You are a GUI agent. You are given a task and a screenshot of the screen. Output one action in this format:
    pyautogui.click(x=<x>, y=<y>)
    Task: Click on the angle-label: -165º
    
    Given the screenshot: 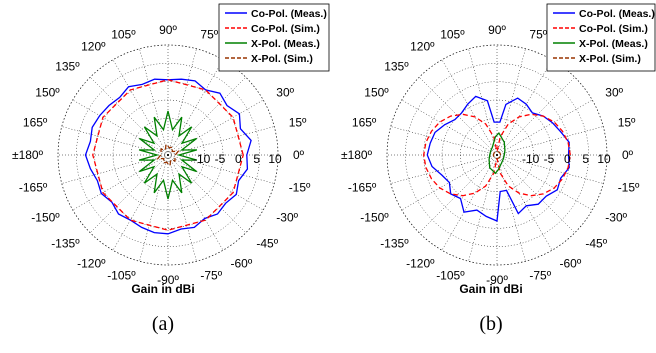 What is the action you would take?
    pyautogui.click(x=362, y=187)
    